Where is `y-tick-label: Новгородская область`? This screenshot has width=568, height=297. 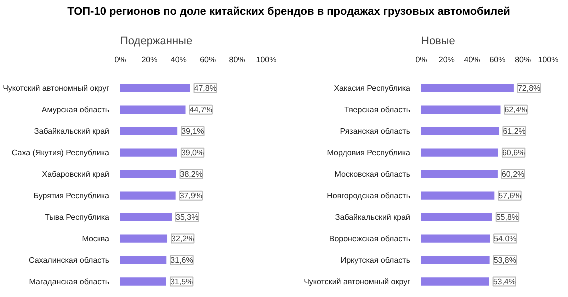 y-tick-label: Новгородская область is located at coordinates (368, 195).